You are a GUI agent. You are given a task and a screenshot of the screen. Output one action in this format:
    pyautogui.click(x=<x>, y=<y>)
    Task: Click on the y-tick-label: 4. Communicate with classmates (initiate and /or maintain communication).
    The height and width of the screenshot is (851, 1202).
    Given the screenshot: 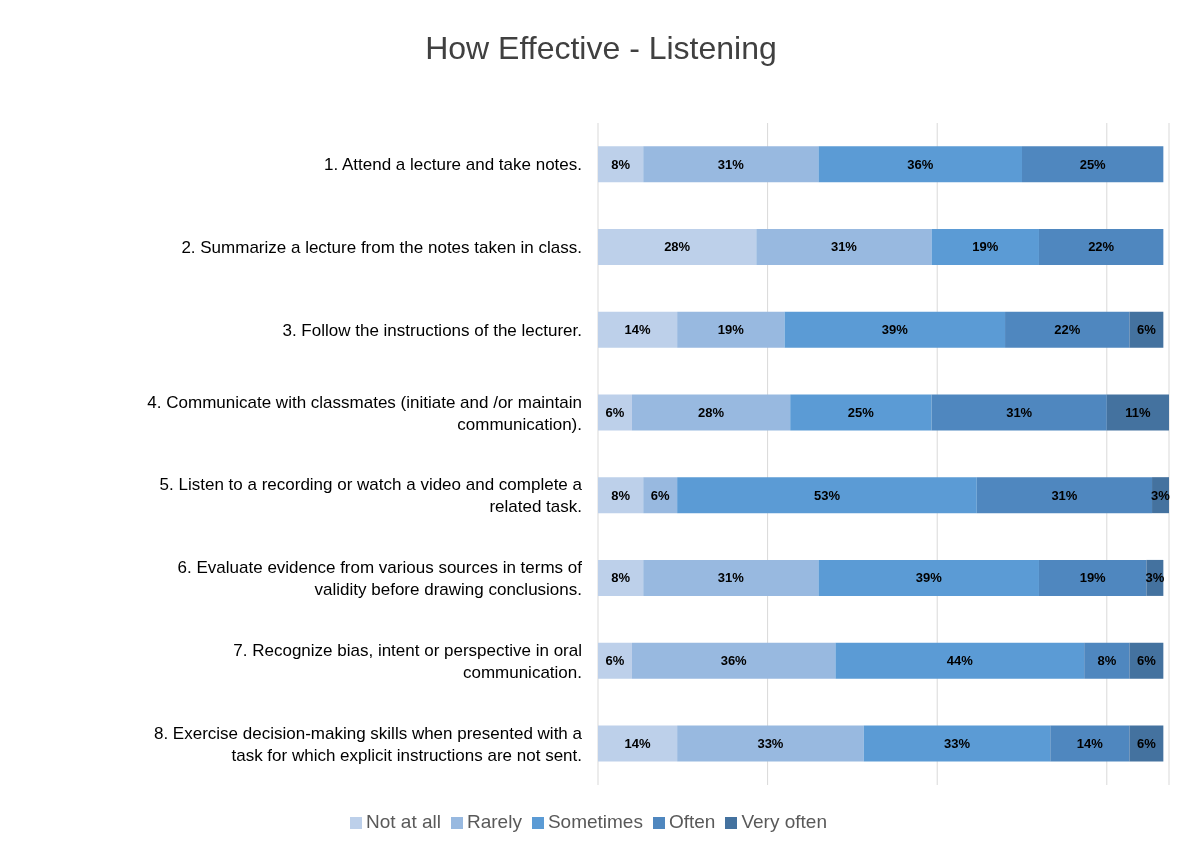 What is the action you would take?
    pyautogui.click(x=364, y=413)
    